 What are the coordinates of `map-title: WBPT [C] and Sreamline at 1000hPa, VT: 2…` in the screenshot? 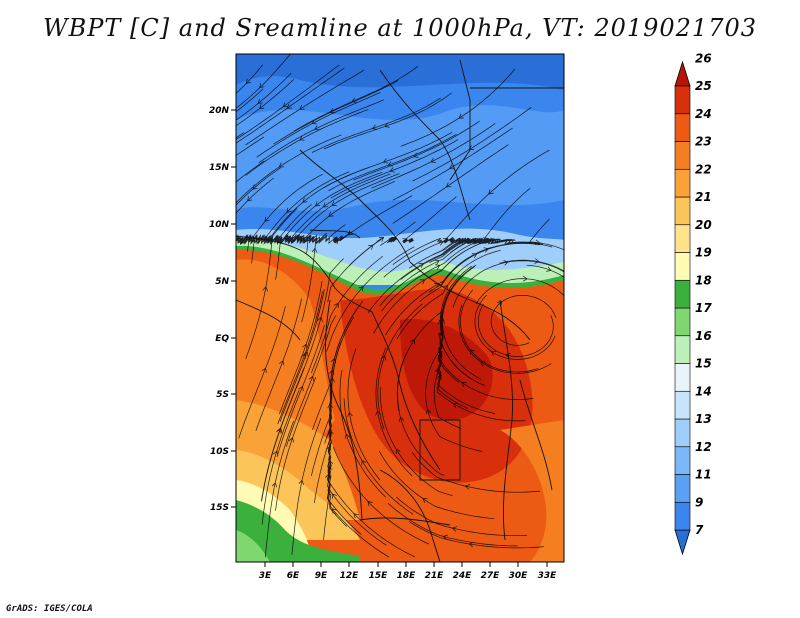 It's located at (400, 28).